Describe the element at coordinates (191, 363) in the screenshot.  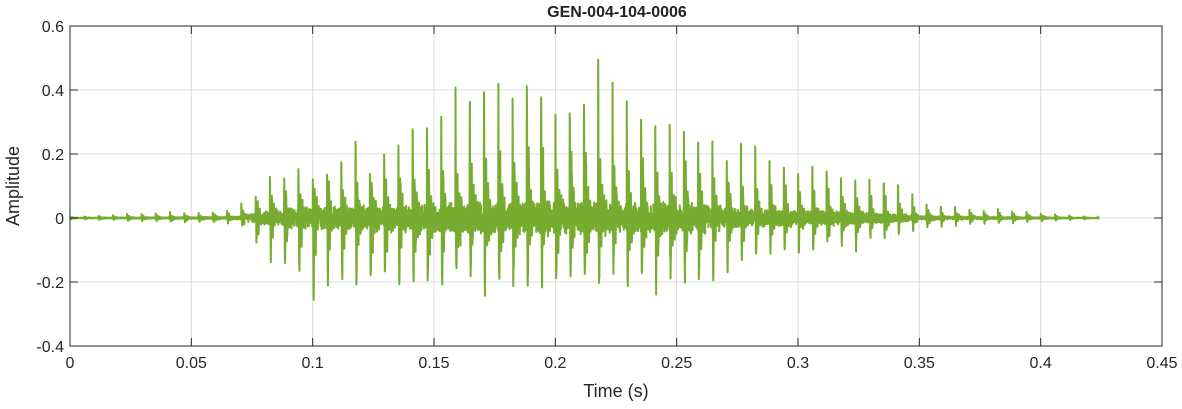
I see `x-tick-label: 0.05` at that location.